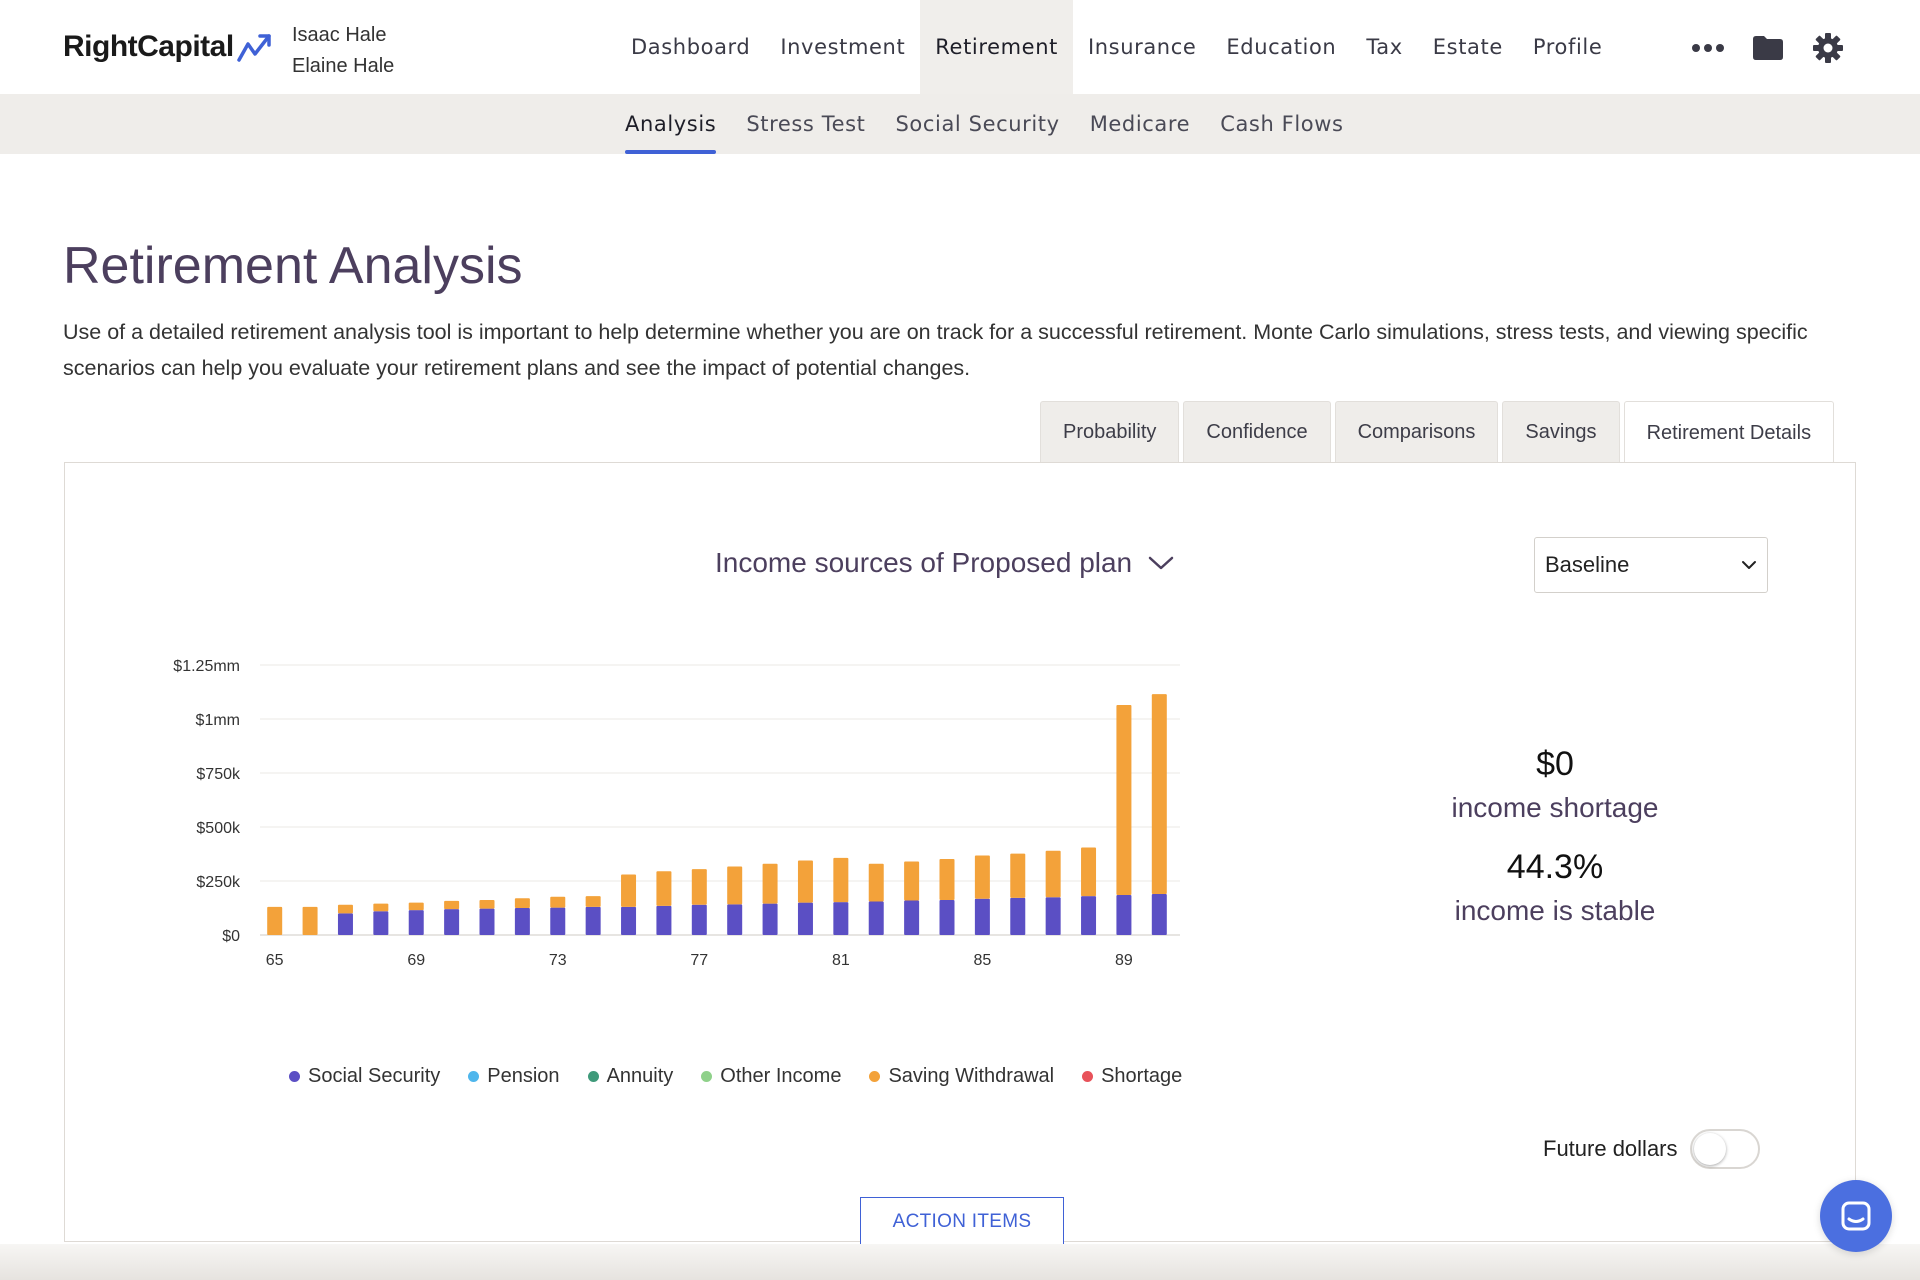 Image resolution: width=1920 pixels, height=1280 pixels. I want to click on income-stable-value: 44.3%, so click(1555, 867).